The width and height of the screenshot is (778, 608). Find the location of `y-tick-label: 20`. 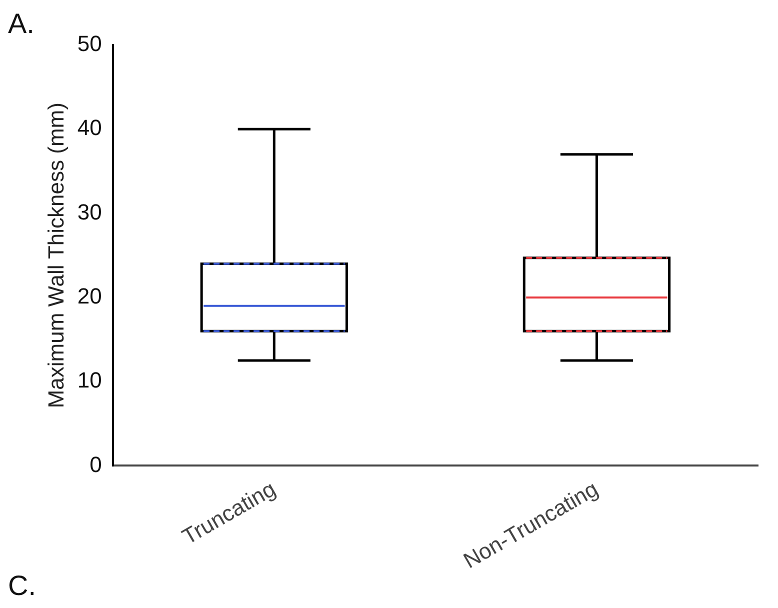

y-tick-label: 20 is located at coordinates (89, 296).